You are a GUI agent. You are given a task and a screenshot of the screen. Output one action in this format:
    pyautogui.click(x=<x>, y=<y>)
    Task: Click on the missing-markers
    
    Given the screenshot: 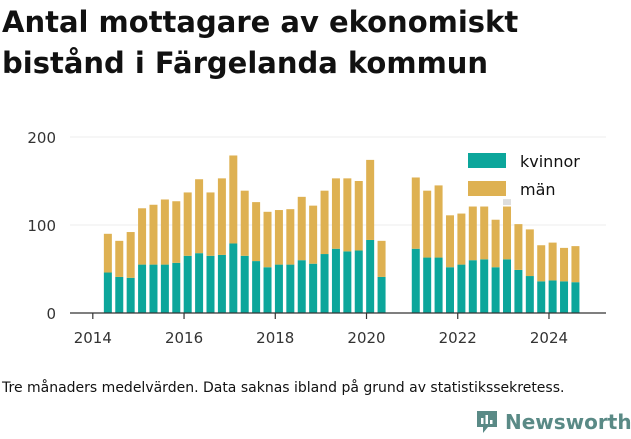 What is the action you would take?
    pyautogui.click(x=507, y=202)
    